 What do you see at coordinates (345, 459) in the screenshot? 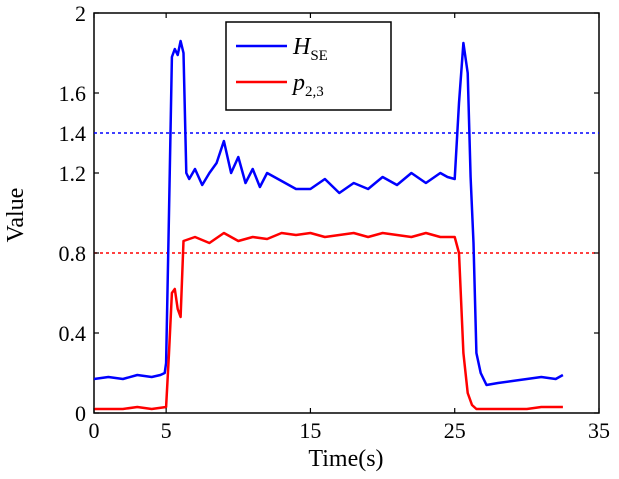
I see `x-axis-title: Time(s)` at bounding box center [345, 459].